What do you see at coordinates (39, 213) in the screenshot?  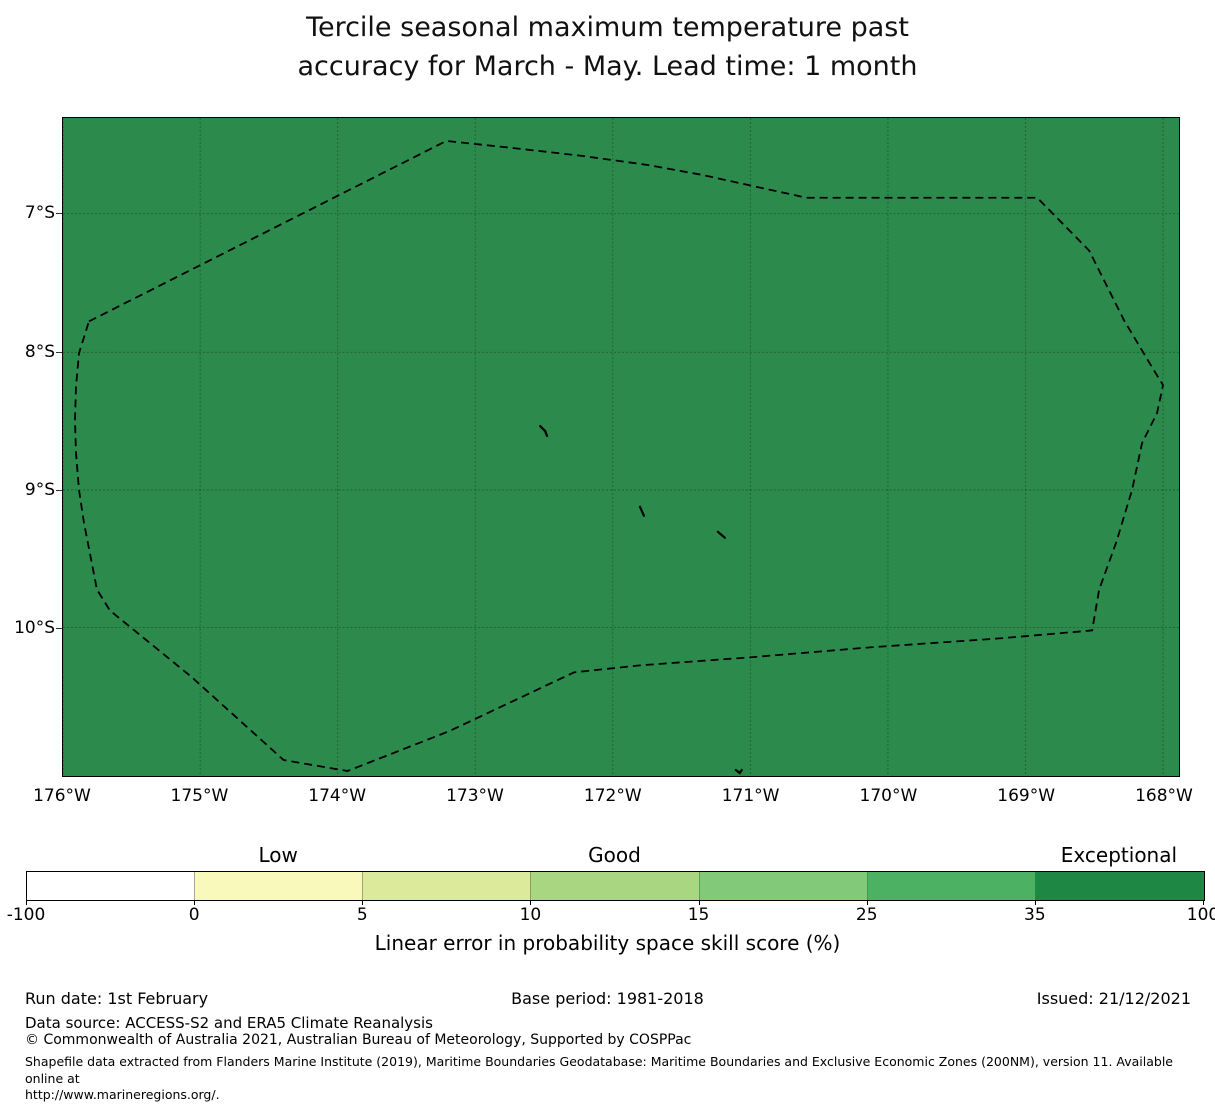 I see `y-tick-label: 7°S` at bounding box center [39, 213].